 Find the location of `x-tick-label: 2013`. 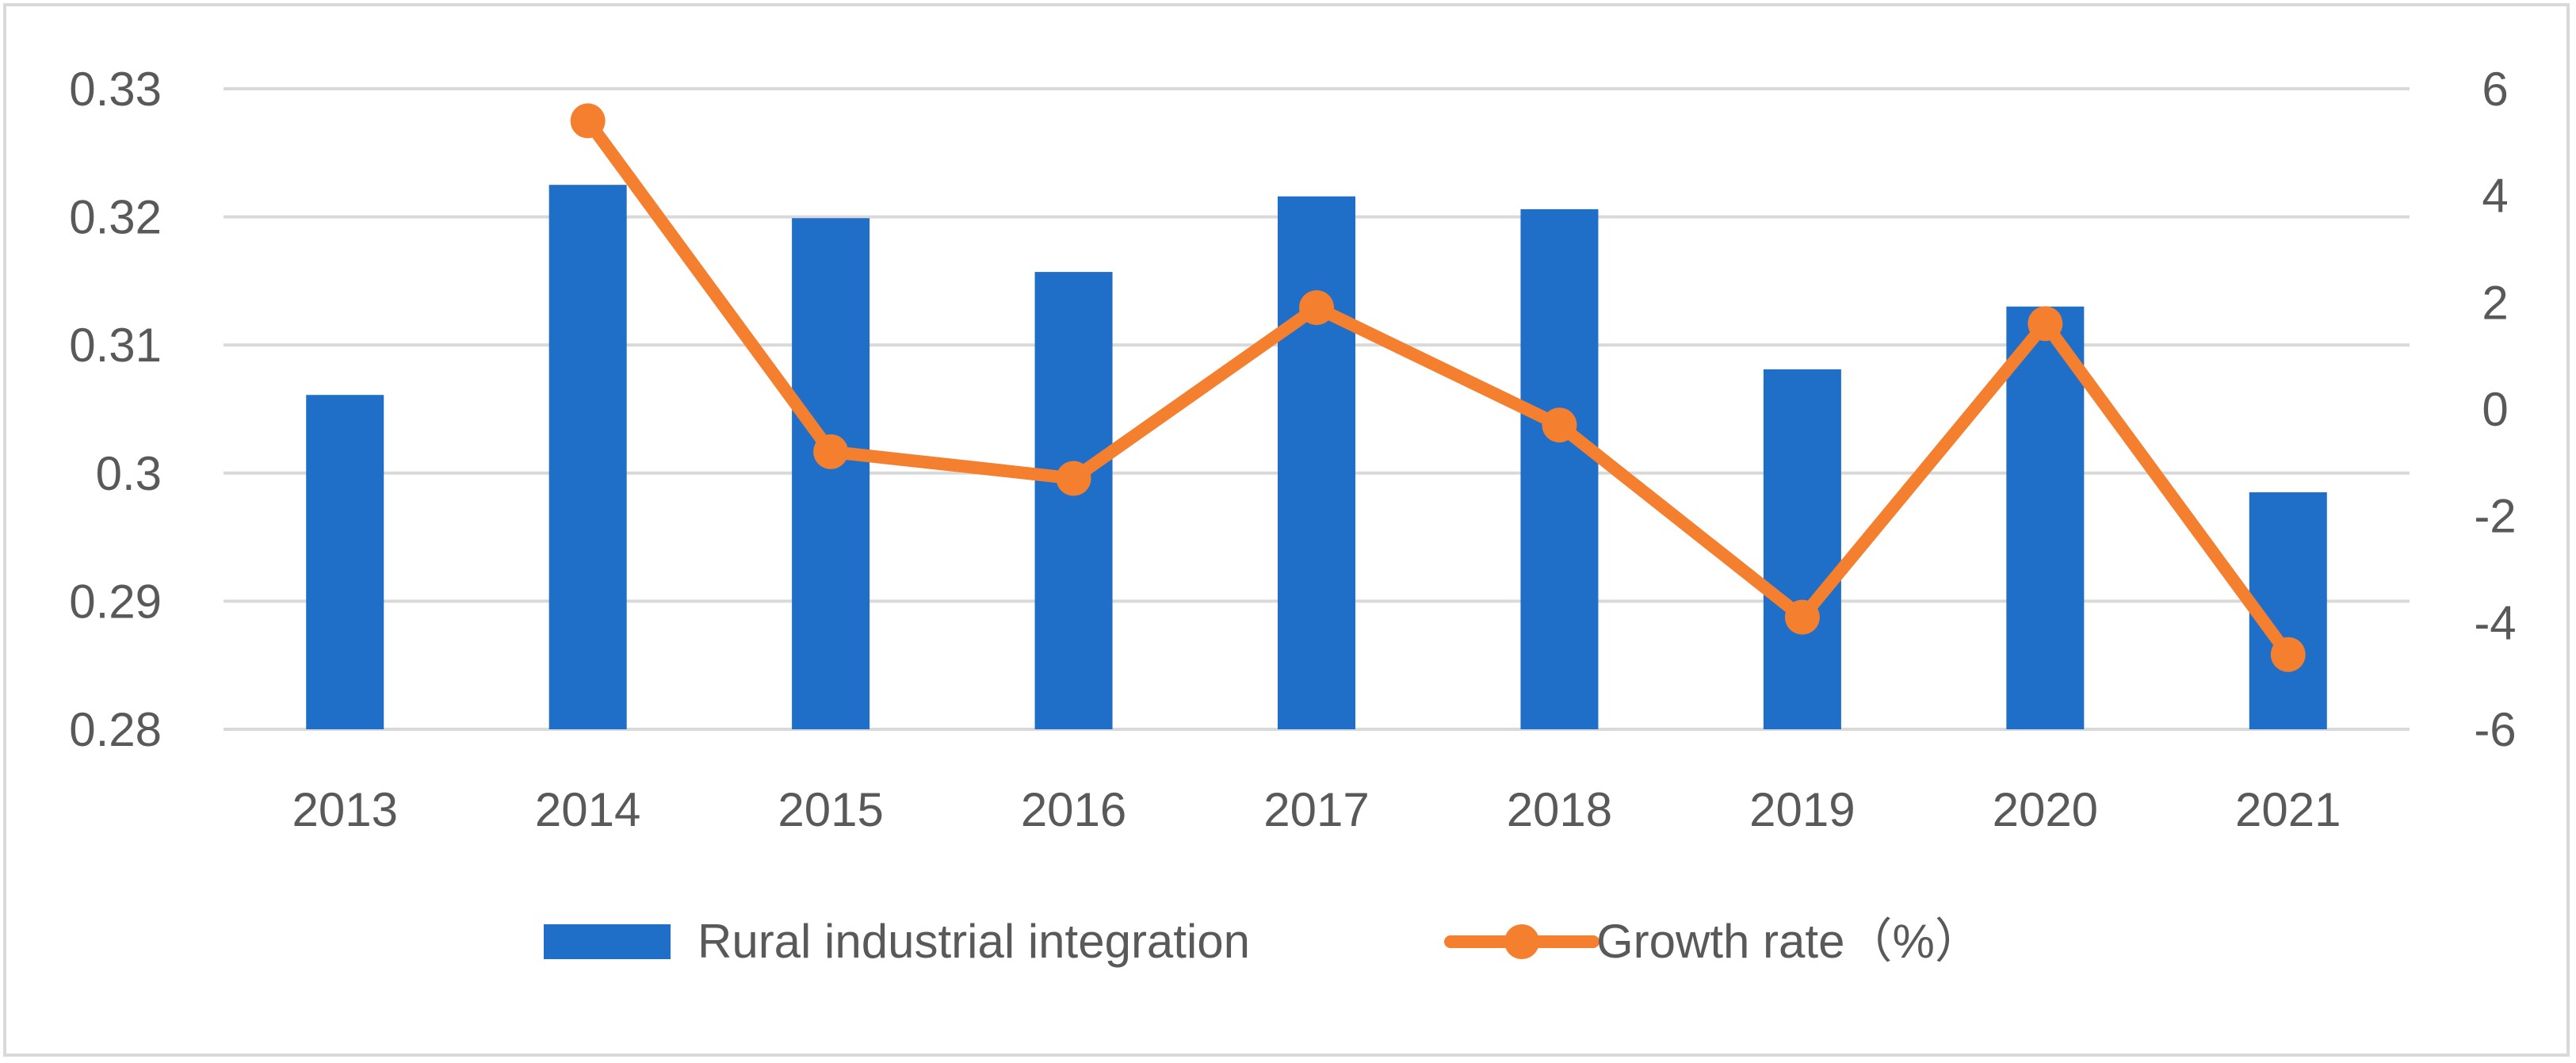

x-tick-label: 2013 is located at coordinates (344, 809).